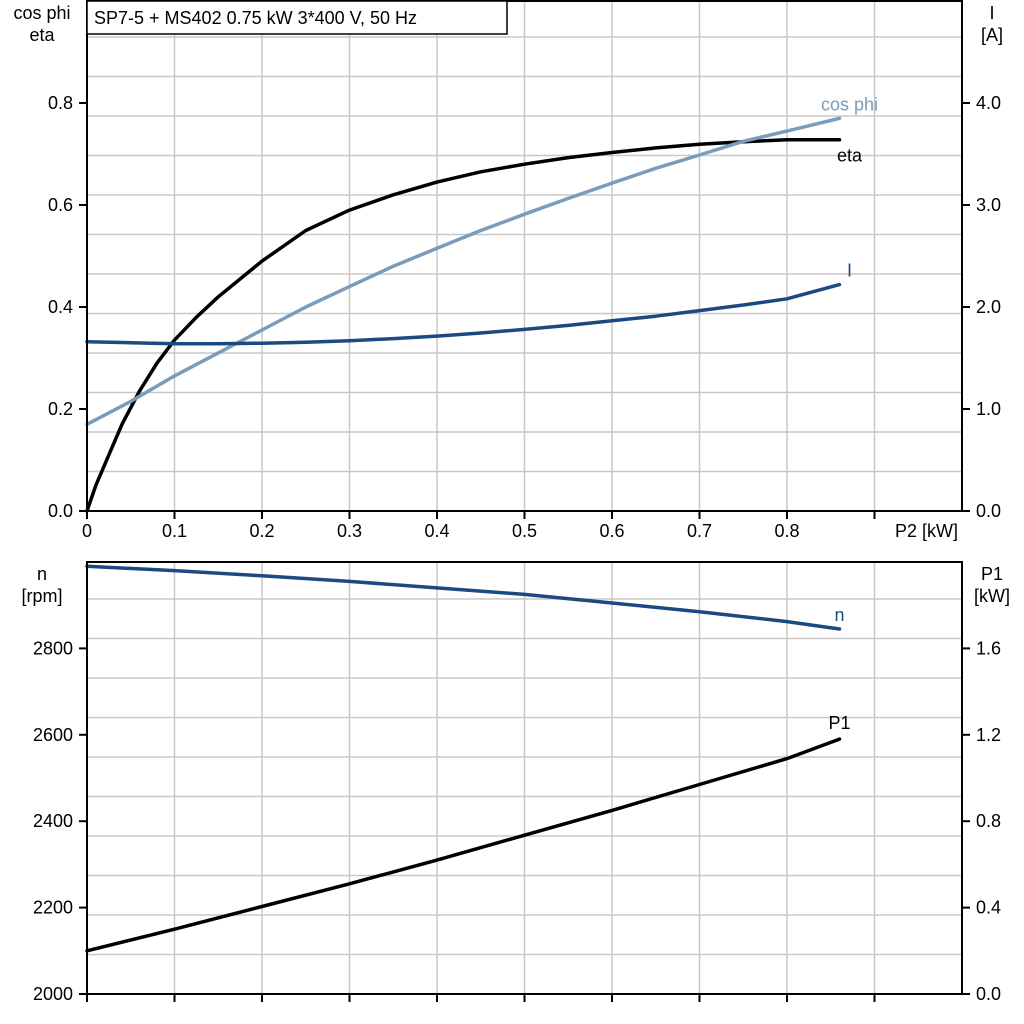  I want to click on right-axis-tick-label: 4.0, so click(988, 103).